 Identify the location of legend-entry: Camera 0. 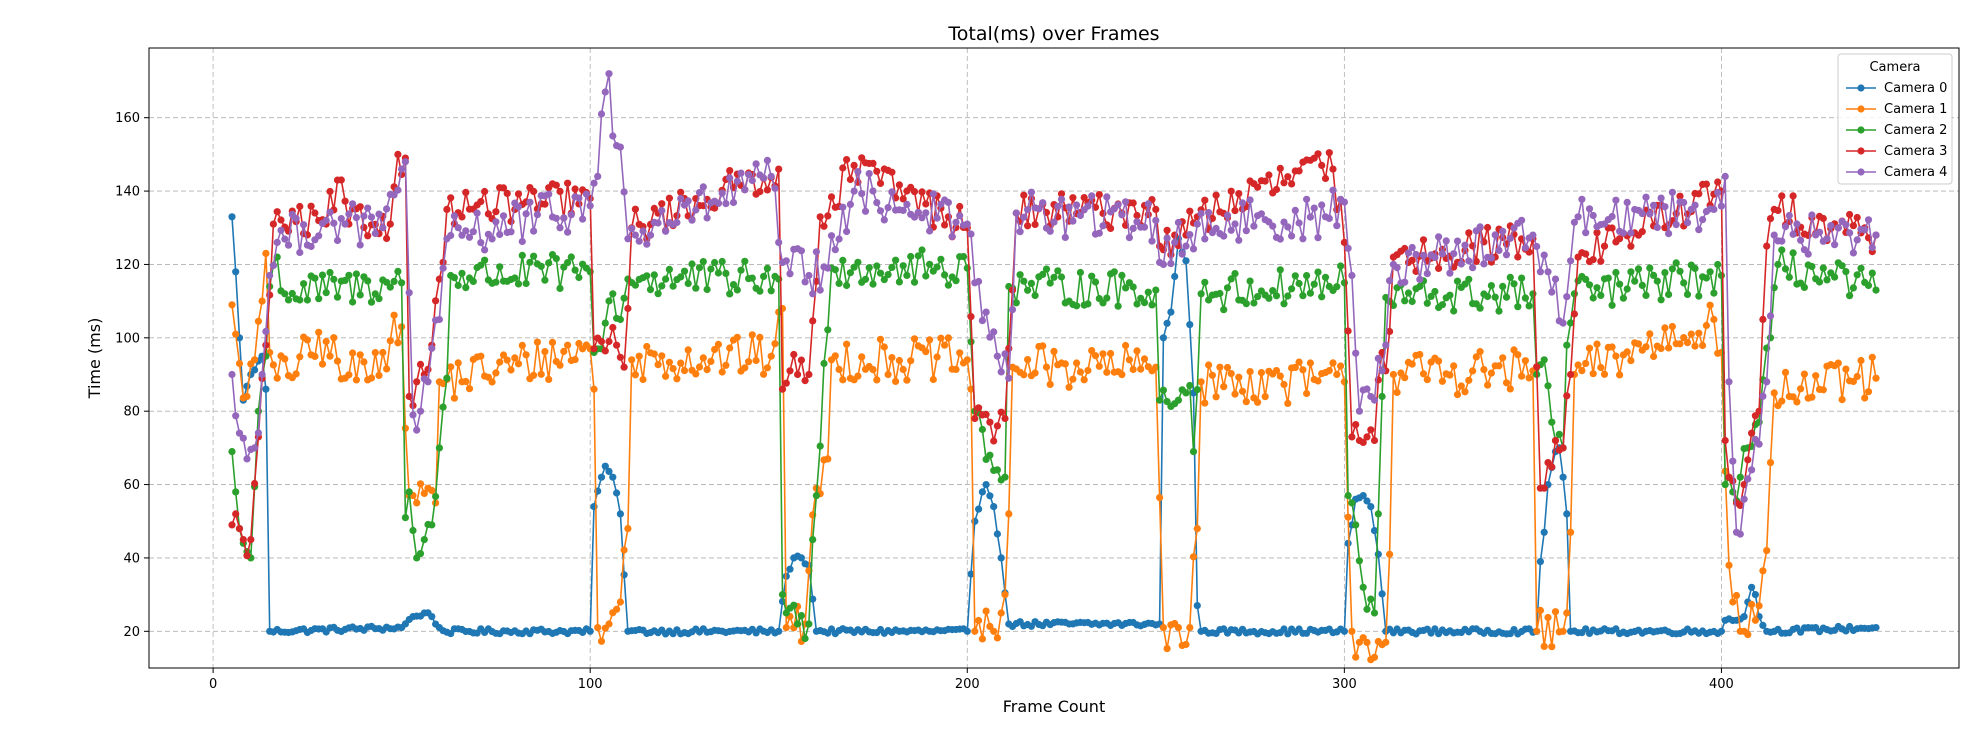
(1896, 88).